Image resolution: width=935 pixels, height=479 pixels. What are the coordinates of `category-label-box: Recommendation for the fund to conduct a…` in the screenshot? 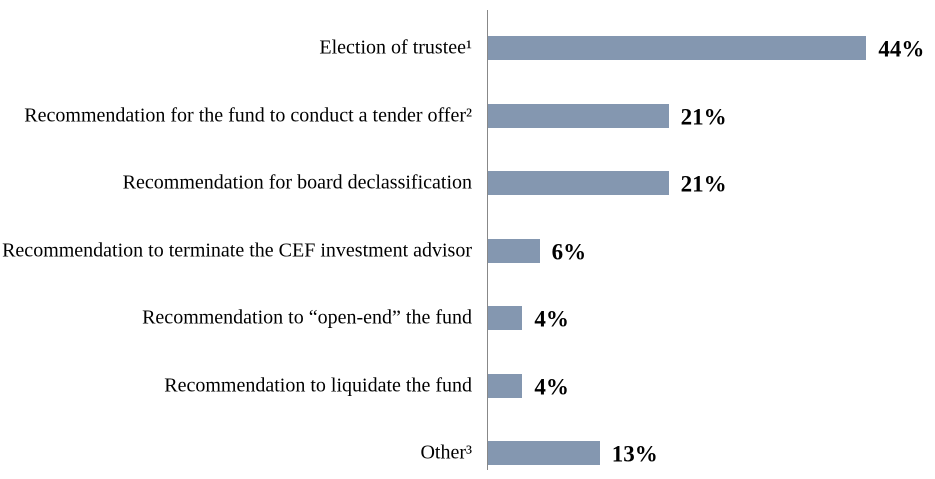 It's located at (237, 115).